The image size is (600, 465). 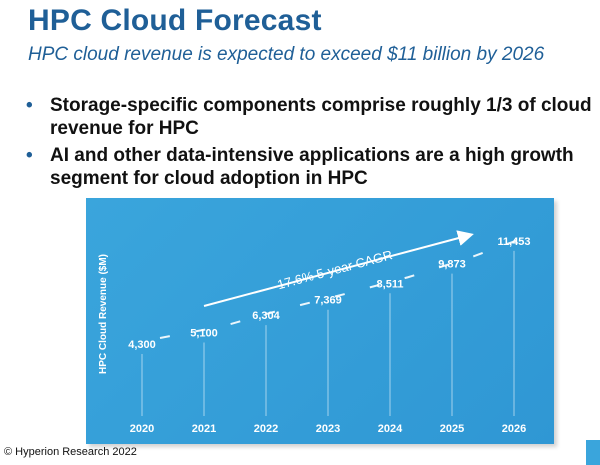 What do you see at coordinates (593, 452) in the screenshot?
I see `corner-decoration` at bounding box center [593, 452].